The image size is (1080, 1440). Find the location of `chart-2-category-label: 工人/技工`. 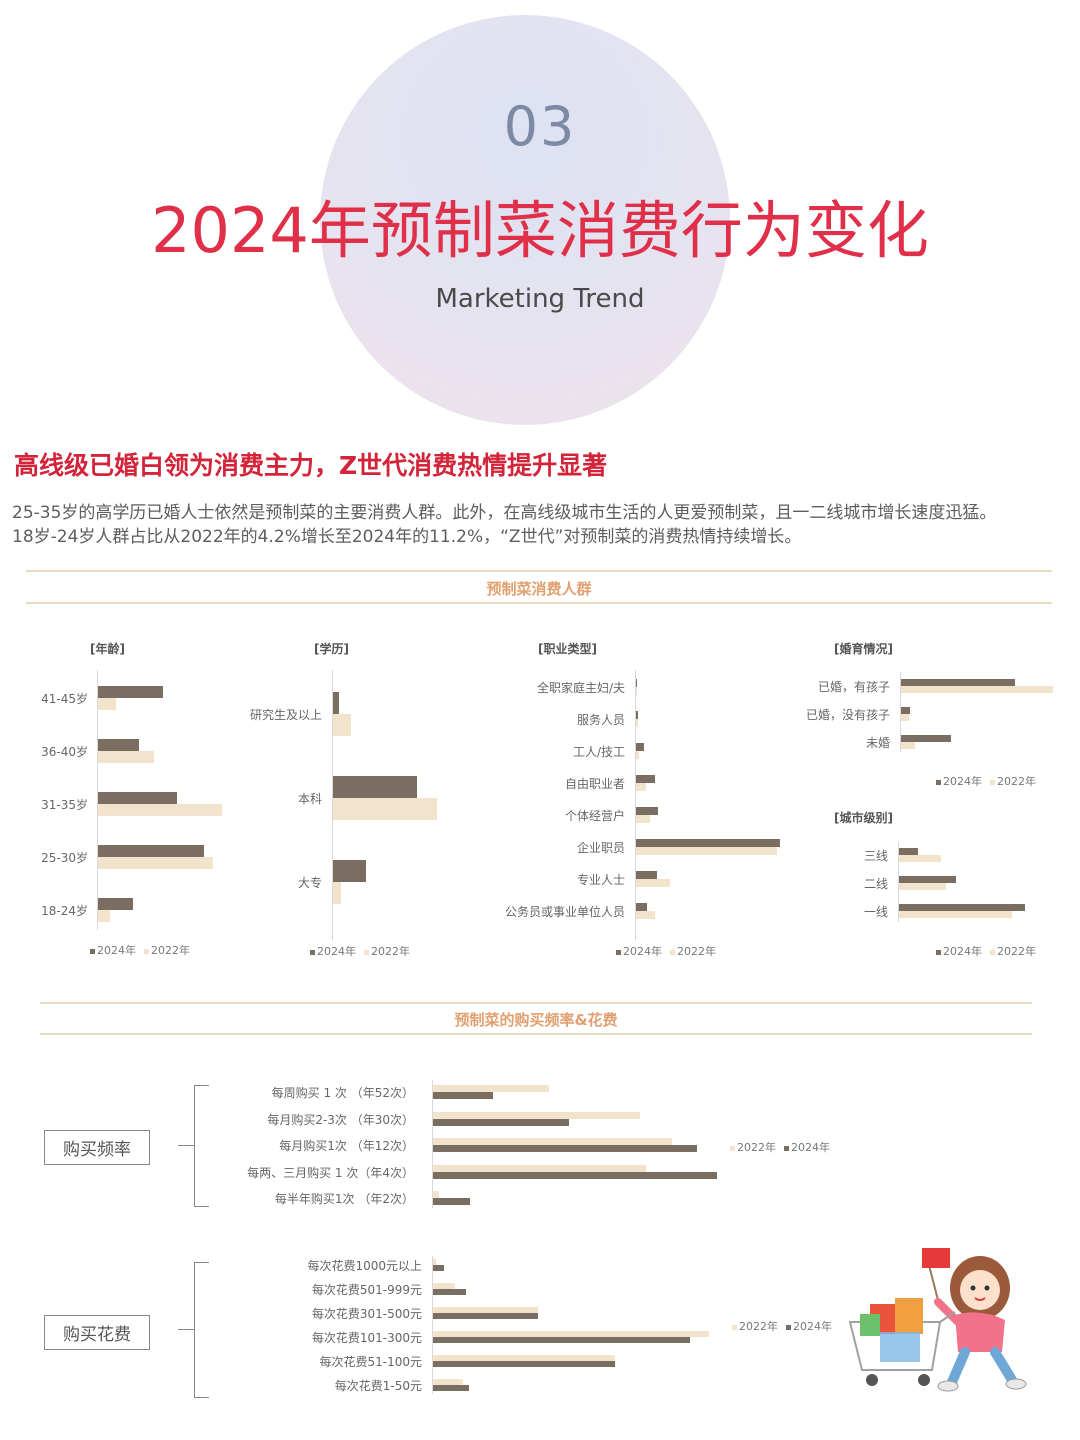

chart-2-category-label: 工人/技工 is located at coordinates (598, 752).